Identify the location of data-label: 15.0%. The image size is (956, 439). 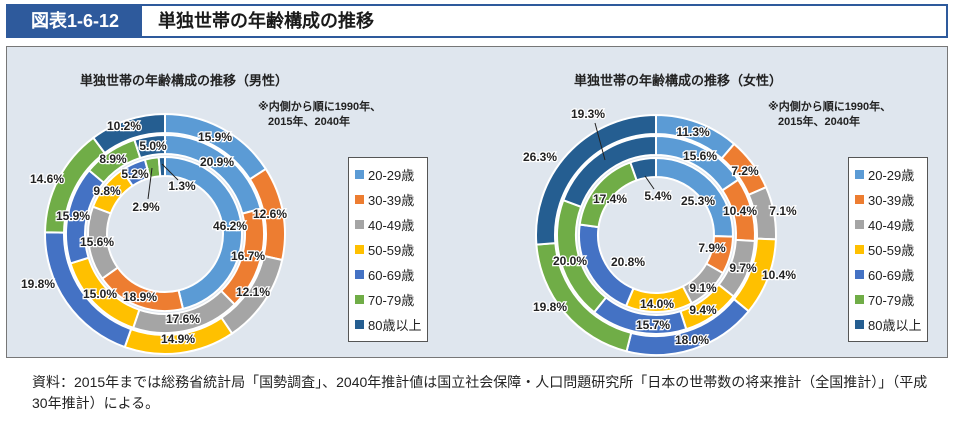
(100, 294).